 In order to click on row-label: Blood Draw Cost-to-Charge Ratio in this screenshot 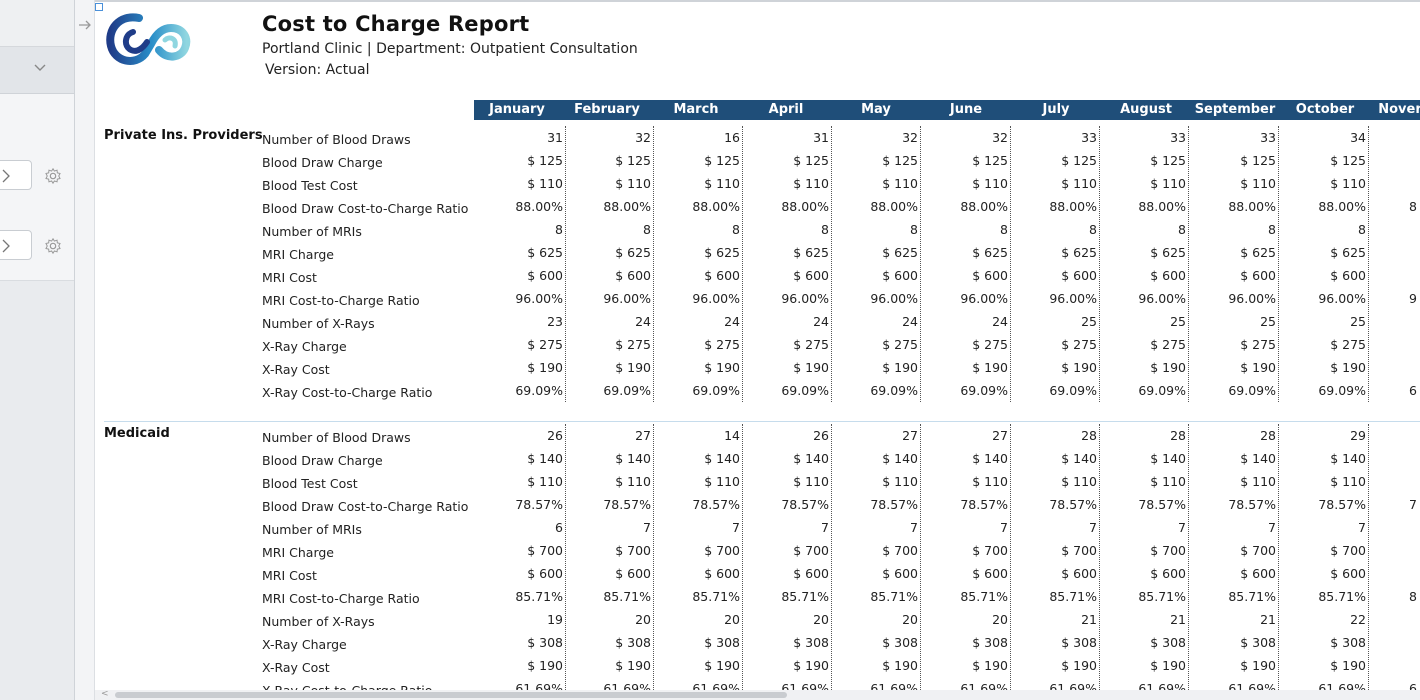, I will do `click(365, 208)`.